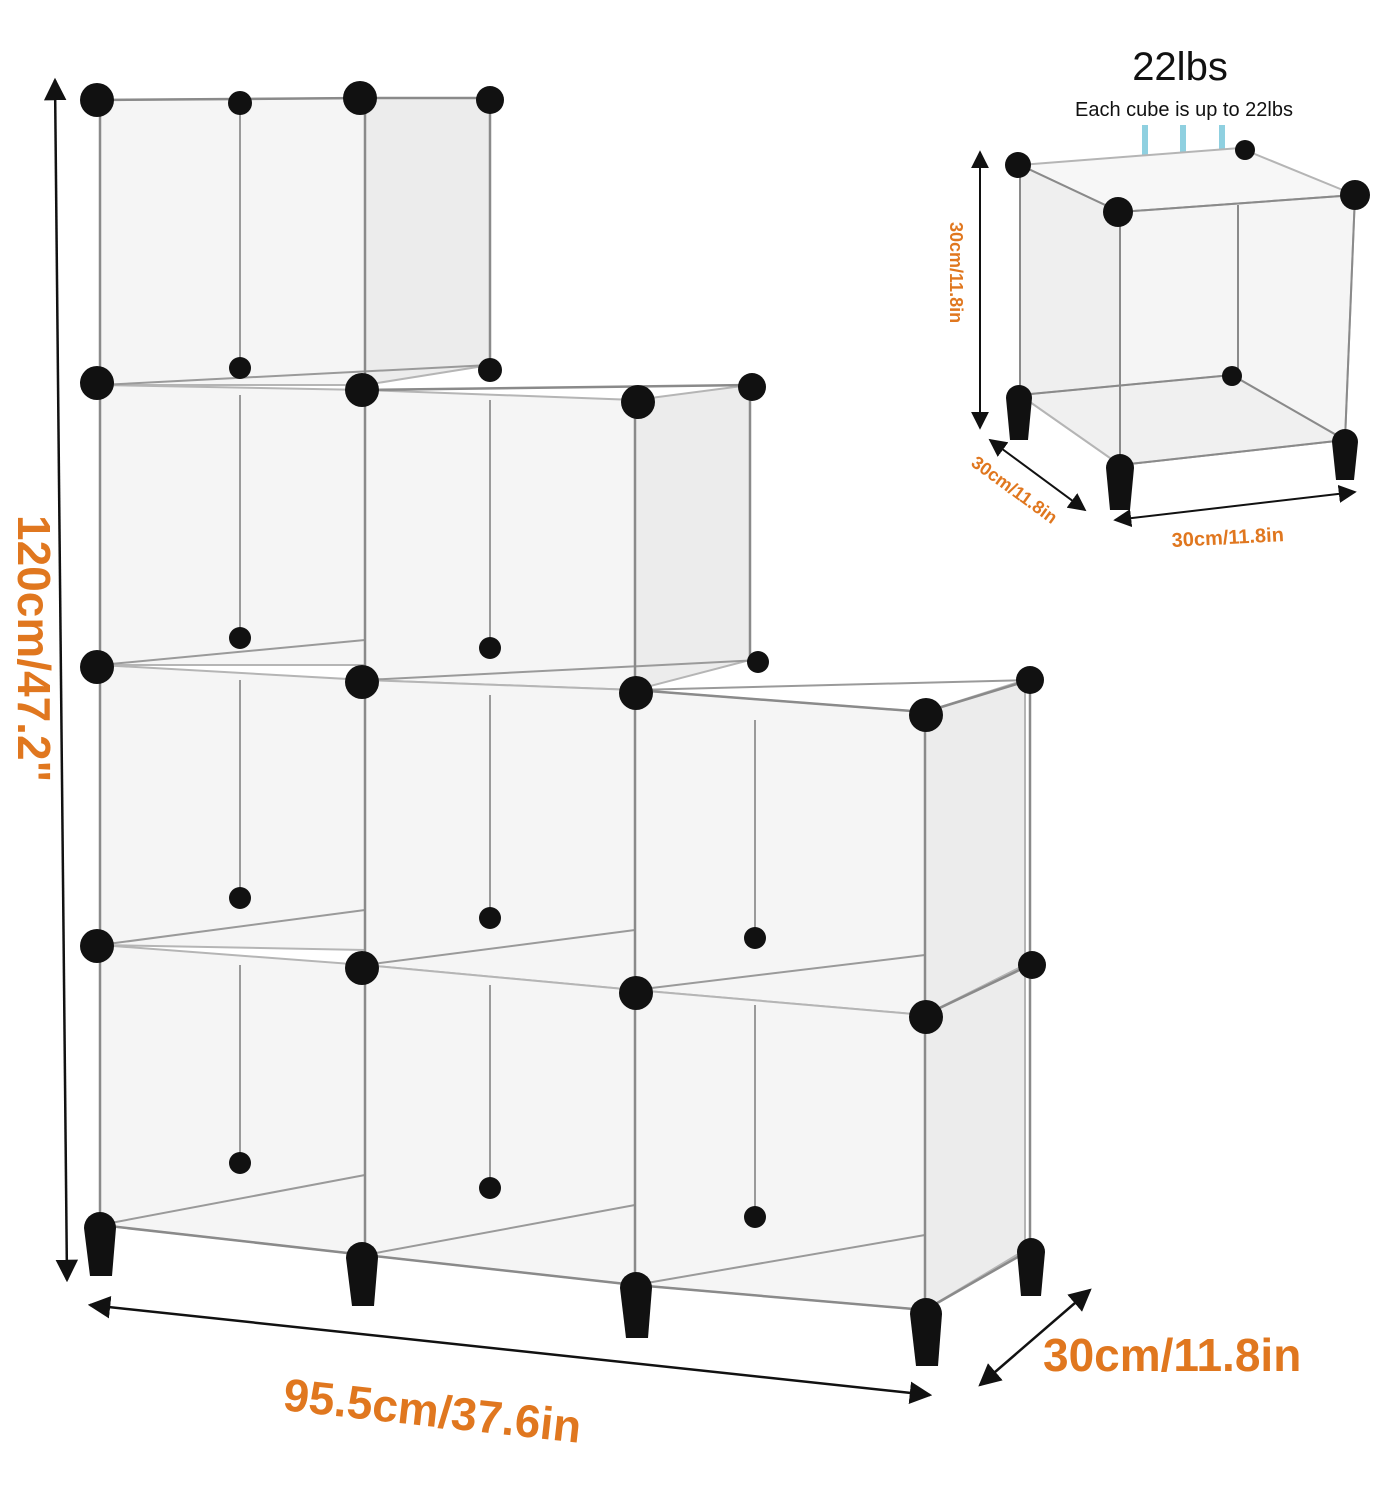 The image size is (1375, 1500). I want to click on single-cube-connectors, so click(1187, 325).